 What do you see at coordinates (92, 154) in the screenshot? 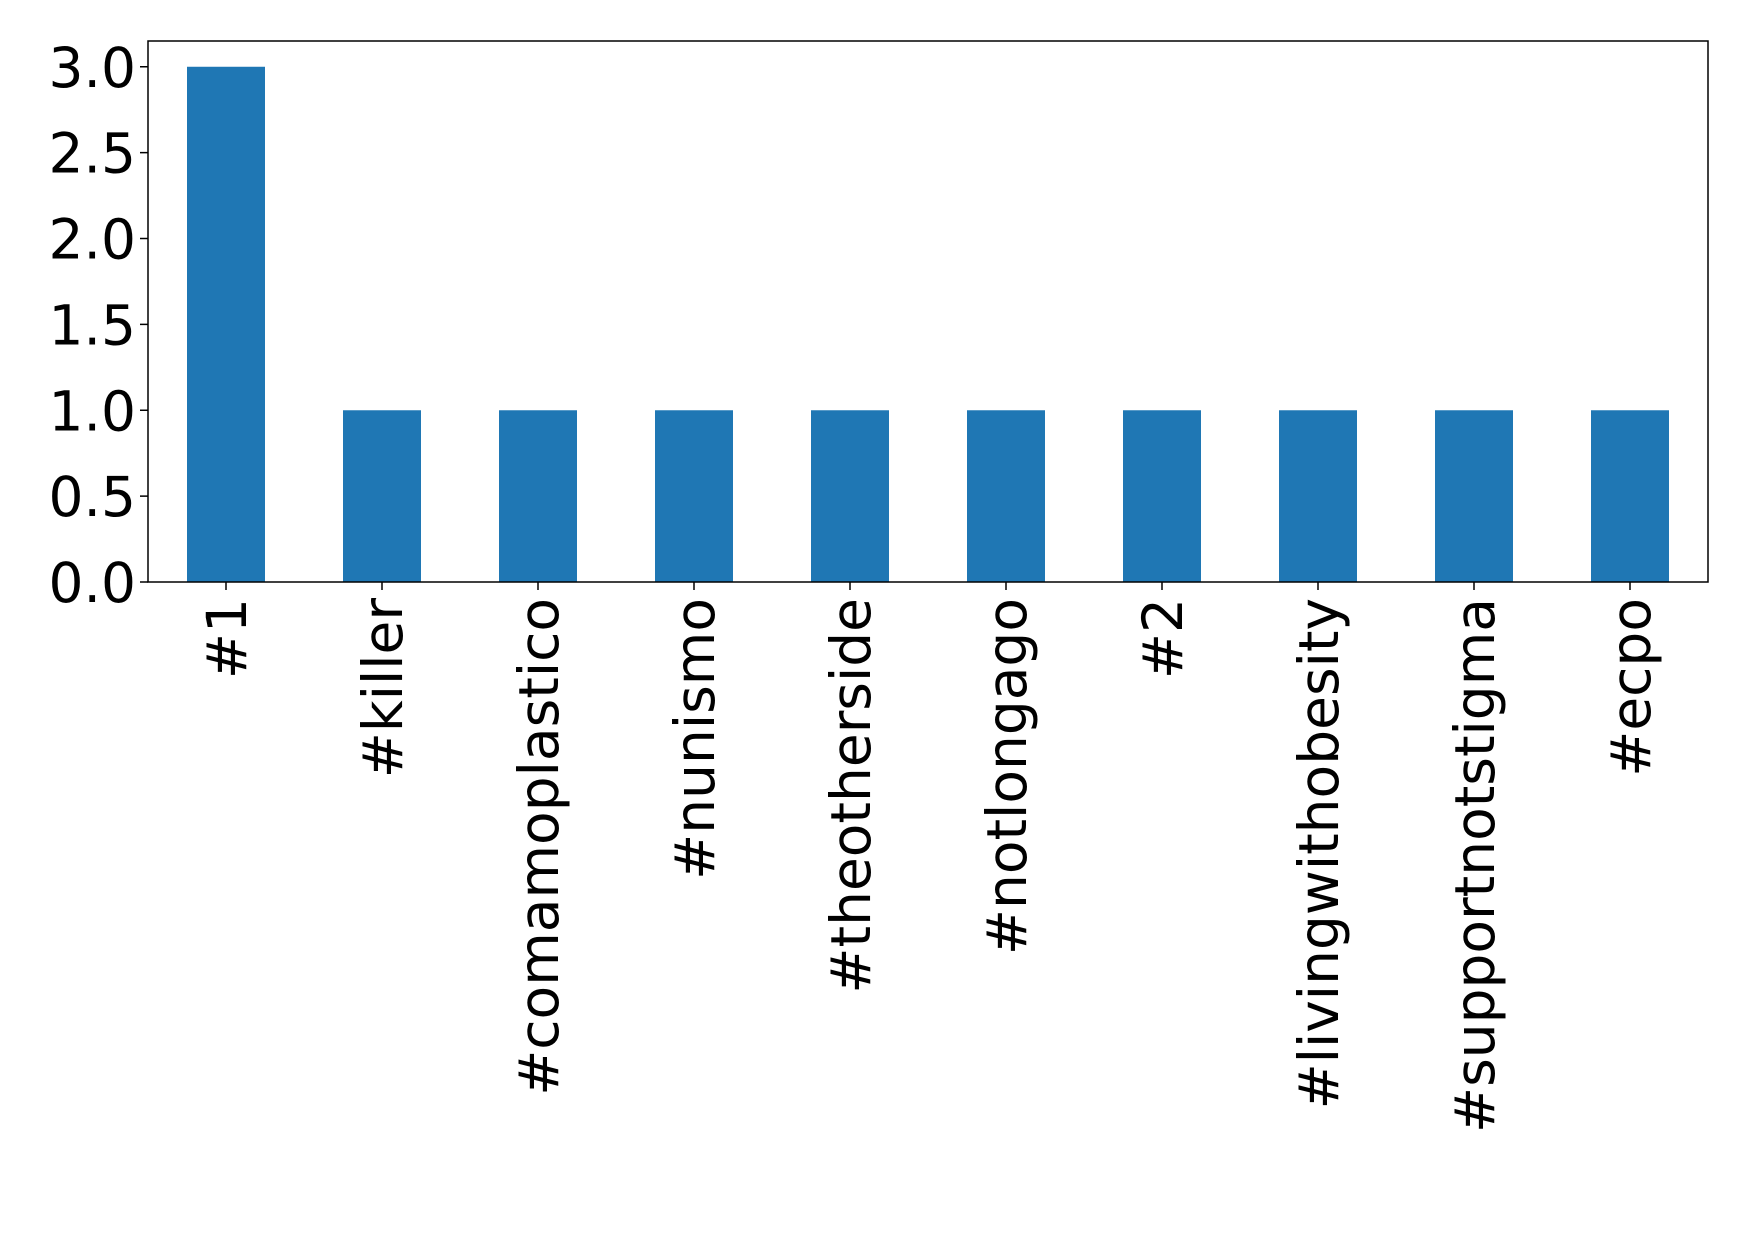
I see `y-tick-label: 2.5` at bounding box center [92, 154].